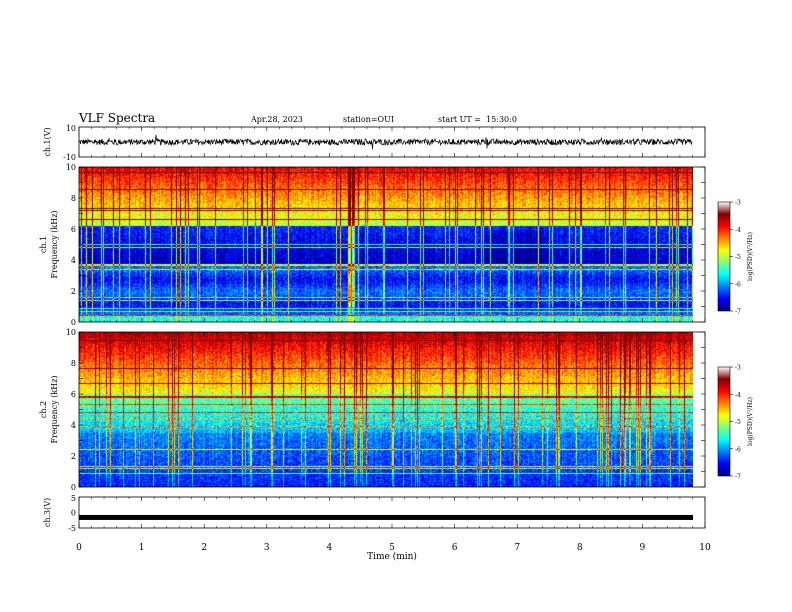  I want to click on x-tick-label: 0, so click(79, 548).